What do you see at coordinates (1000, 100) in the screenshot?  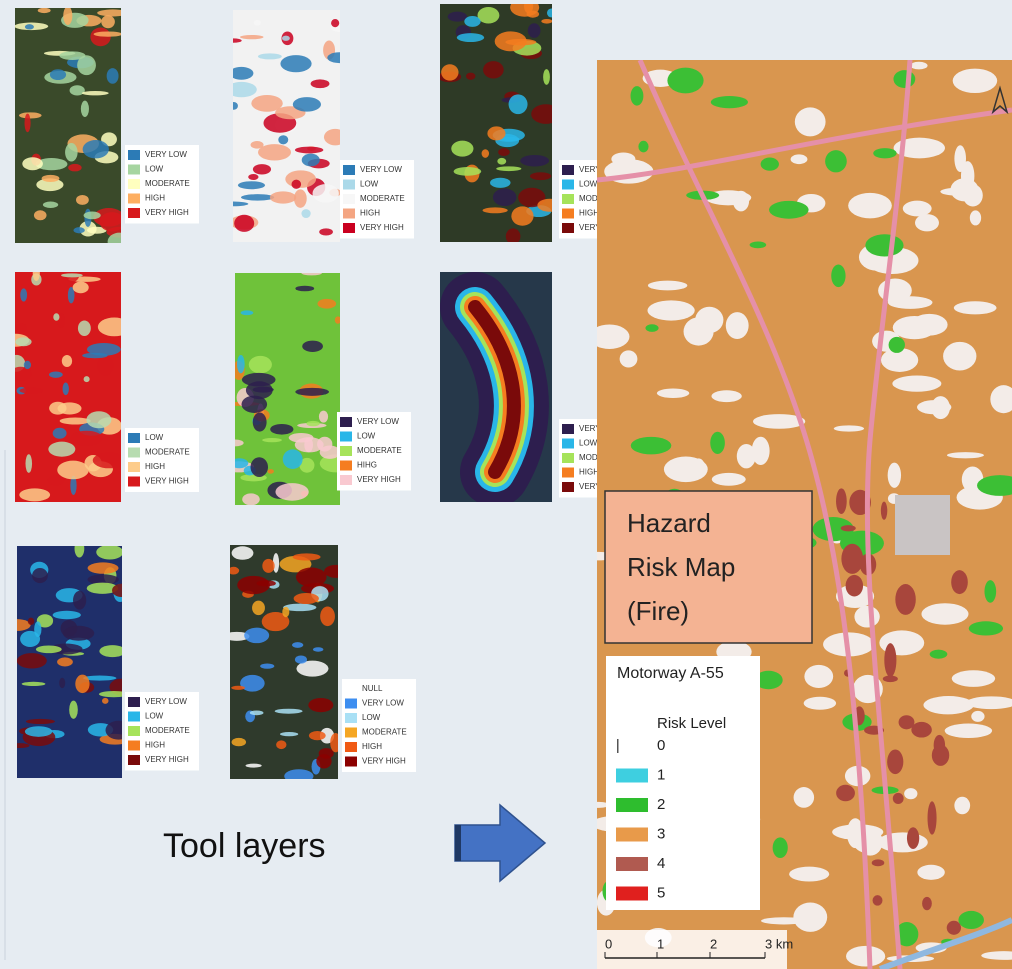 I see `north-arrow` at bounding box center [1000, 100].